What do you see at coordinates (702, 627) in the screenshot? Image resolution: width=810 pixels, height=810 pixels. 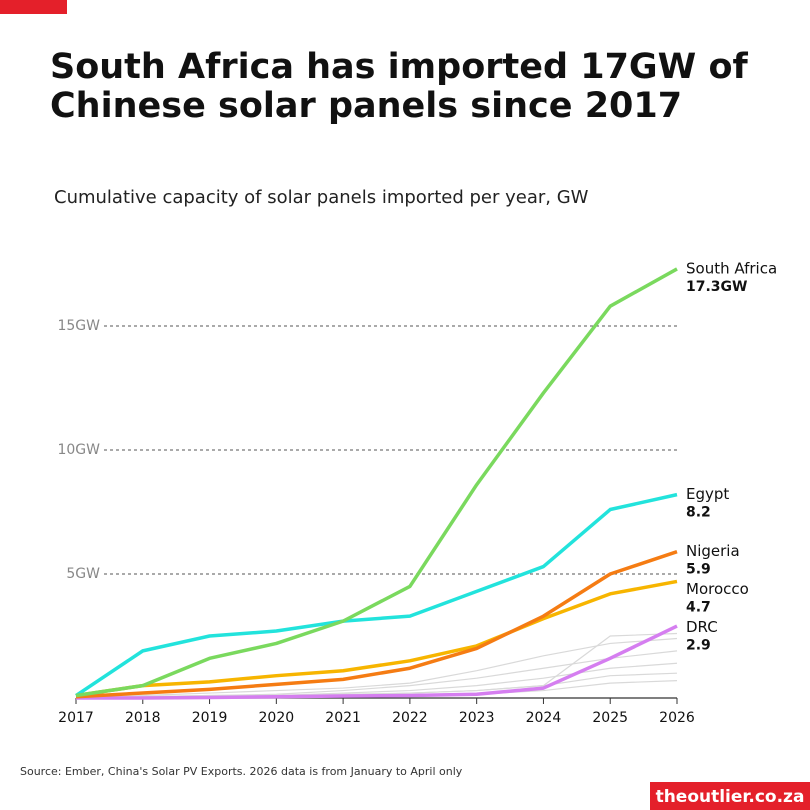 I see `series-label: DRC` at bounding box center [702, 627].